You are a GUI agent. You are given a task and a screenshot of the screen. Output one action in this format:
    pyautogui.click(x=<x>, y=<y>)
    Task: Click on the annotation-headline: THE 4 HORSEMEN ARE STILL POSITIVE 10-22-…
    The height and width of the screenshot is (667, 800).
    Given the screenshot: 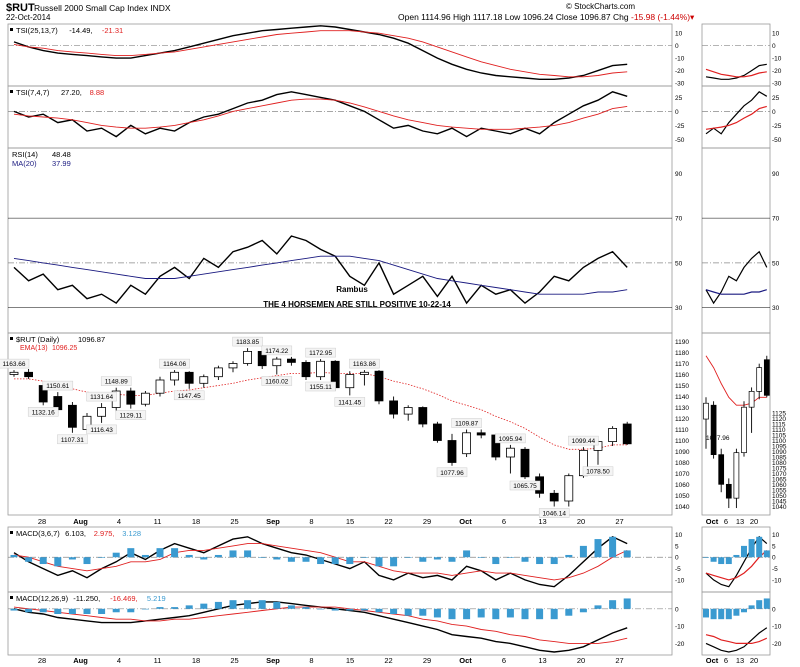 What is the action you would take?
    pyautogui.click(x=357, y=304)
    